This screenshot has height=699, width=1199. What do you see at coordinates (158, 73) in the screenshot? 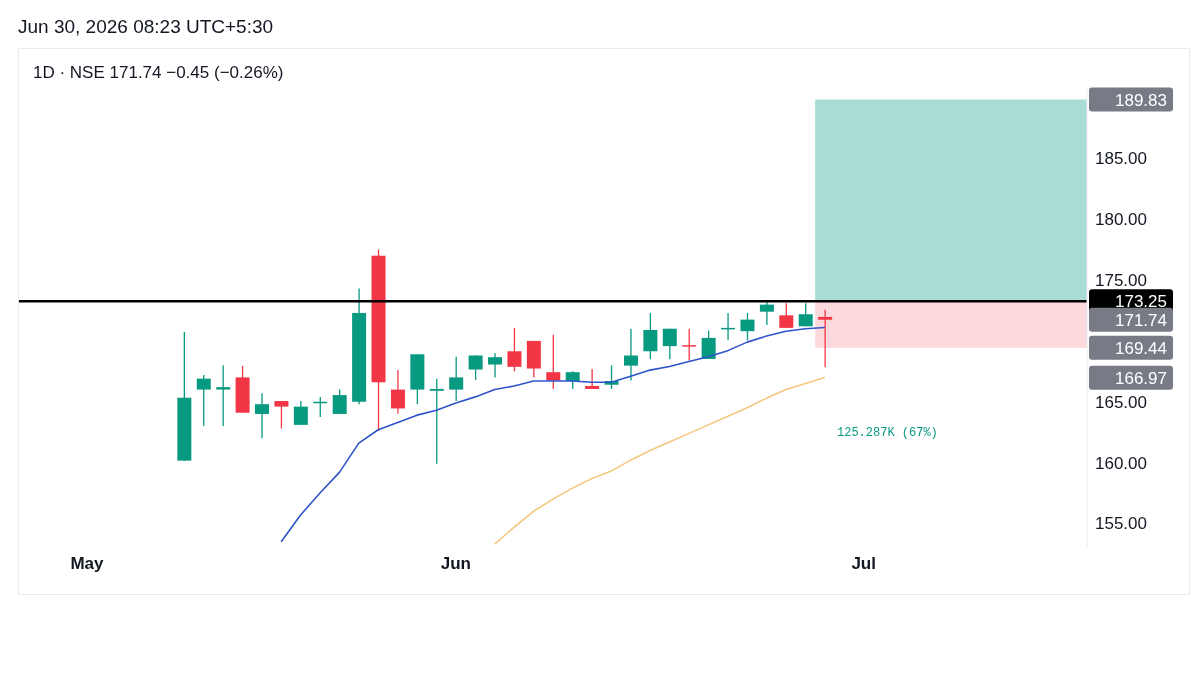
I see `chart-subtitle: 1D · NSE 171.74 −0.45 (−0.26%)` at bounding box center [158, 73].